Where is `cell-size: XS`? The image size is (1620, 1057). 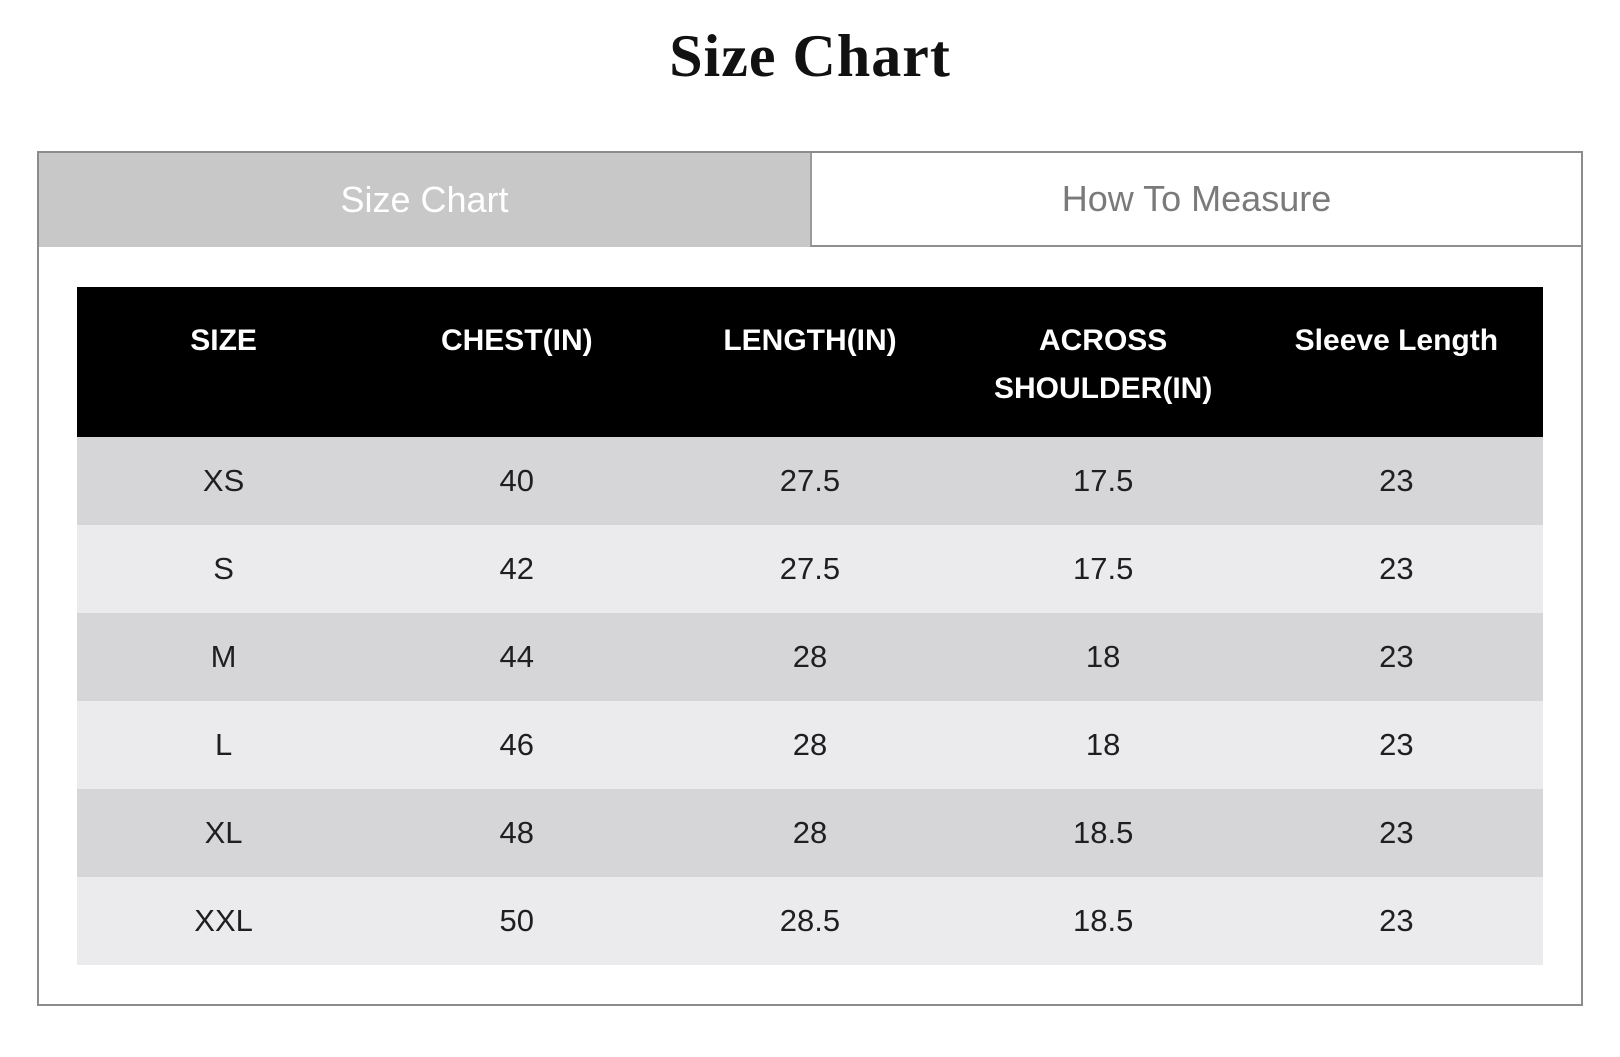 cell-size: XS is located at coordinates (223, 481).